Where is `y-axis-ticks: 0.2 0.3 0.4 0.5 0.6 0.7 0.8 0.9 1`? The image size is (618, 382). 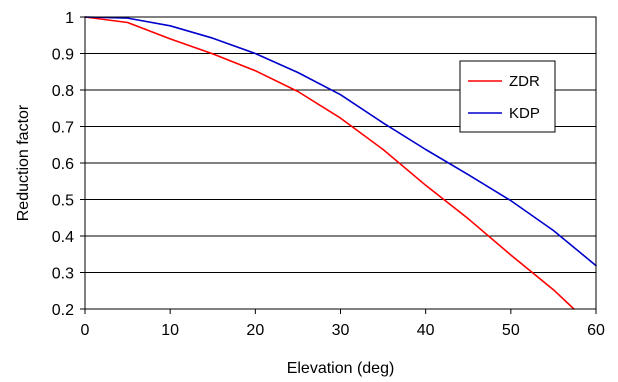
y-axis-ticks: 0.2 0.3 0.4 0.5 0.6 0.7 0.8 0.9 1 is located at coordinates (68, 164).